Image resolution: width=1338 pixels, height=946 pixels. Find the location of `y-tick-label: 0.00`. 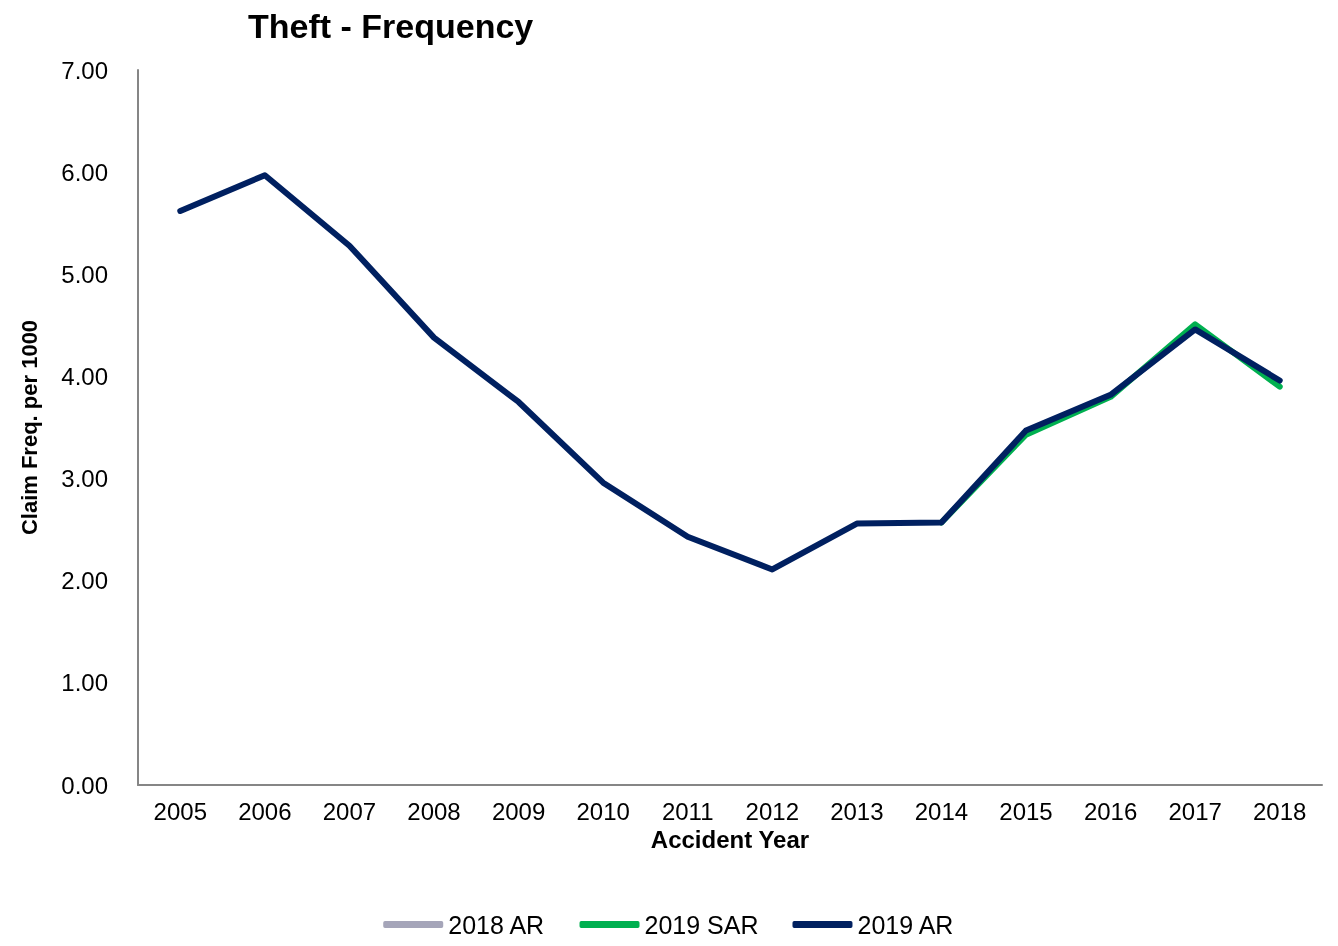

y-tick-label: 0.00 is located at coordinates (84, 785).